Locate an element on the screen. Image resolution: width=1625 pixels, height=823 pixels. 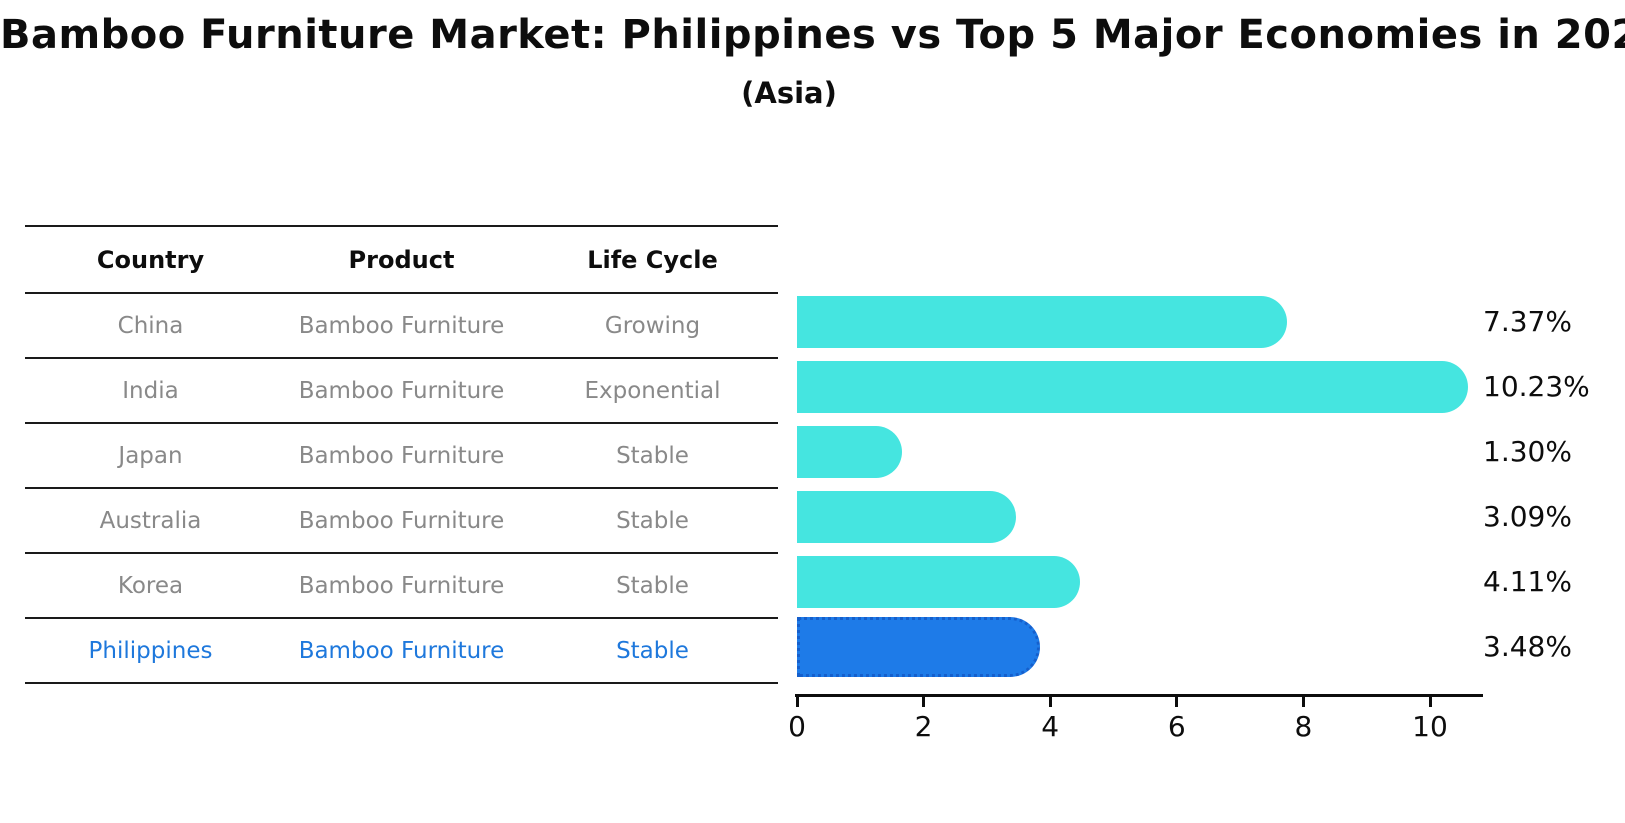
value-label-china: 7.37% is located at coordinates (1527, 321).